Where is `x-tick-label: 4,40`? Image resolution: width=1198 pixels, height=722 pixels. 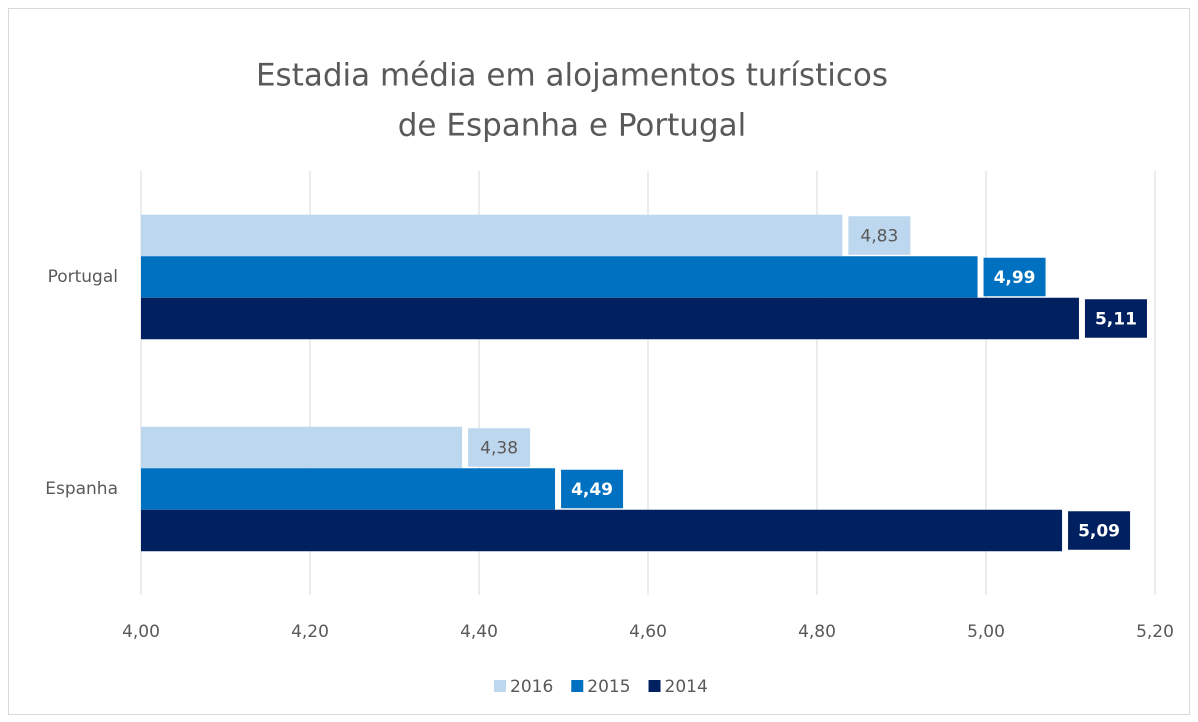
x-tick-label: 4,40 is located at coordinates (479, 632).